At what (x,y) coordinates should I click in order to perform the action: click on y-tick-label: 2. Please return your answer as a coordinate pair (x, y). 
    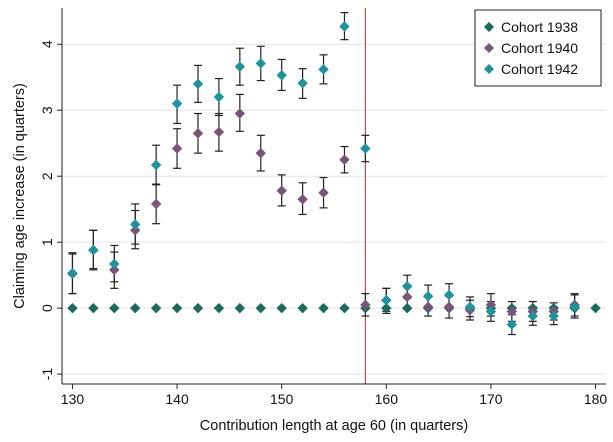
    Looking at the image, I should click on (47, 176).